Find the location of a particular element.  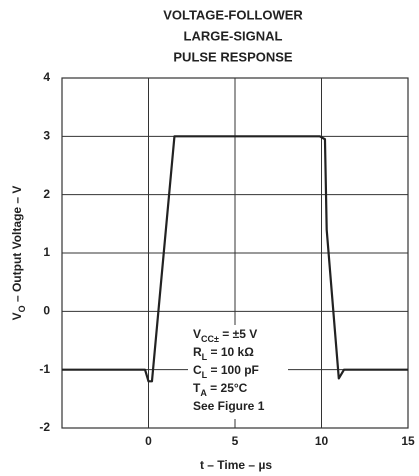

chart-title: LARGE-SIGNAL is located at coordinates (233, 35).